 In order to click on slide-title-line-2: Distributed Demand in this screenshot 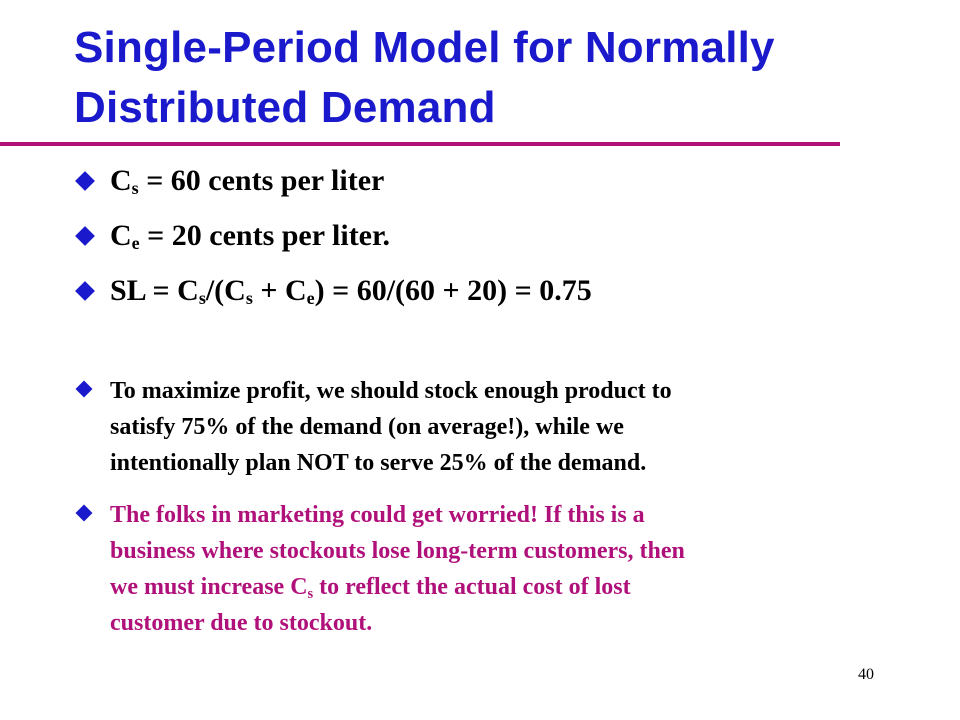, I will do `click(285, 107)`.